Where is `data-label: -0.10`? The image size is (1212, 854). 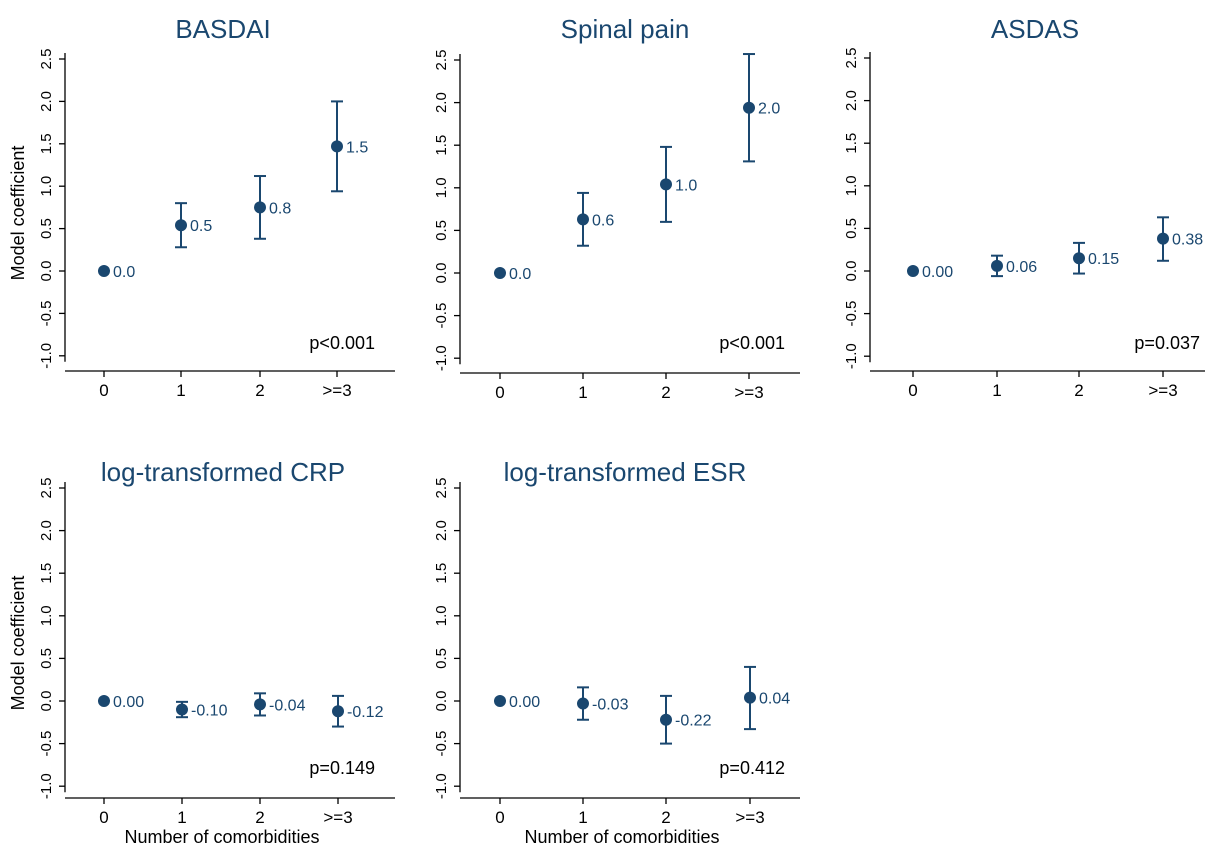
data-label: -0.10 is located at coordinates (209, 711).